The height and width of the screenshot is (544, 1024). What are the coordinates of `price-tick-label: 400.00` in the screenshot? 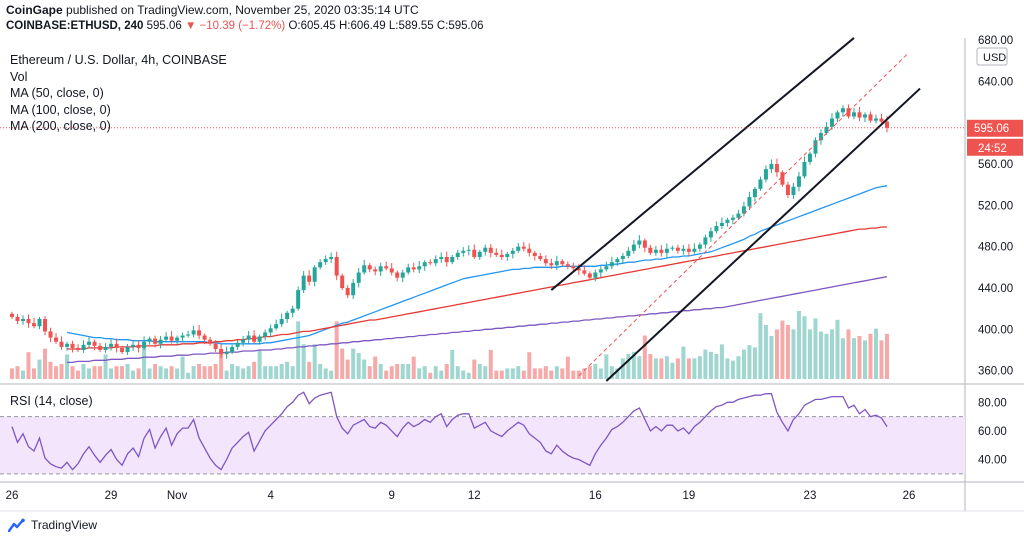 It's located at (995, 330).